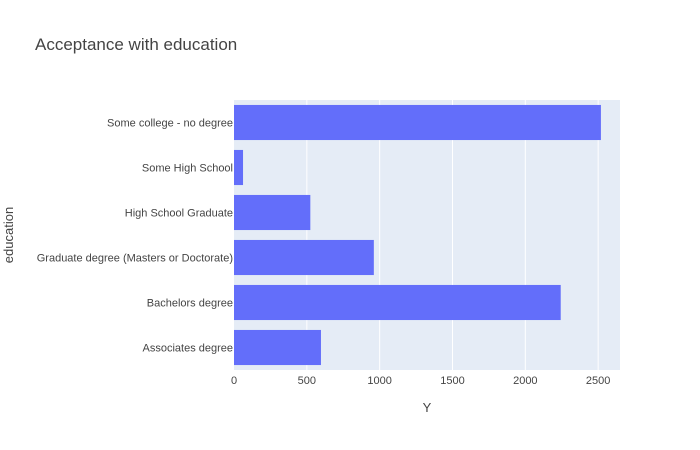 This screenshot has width=700, height=450. I want to click on y-axis-title: education, so click(8, 235).